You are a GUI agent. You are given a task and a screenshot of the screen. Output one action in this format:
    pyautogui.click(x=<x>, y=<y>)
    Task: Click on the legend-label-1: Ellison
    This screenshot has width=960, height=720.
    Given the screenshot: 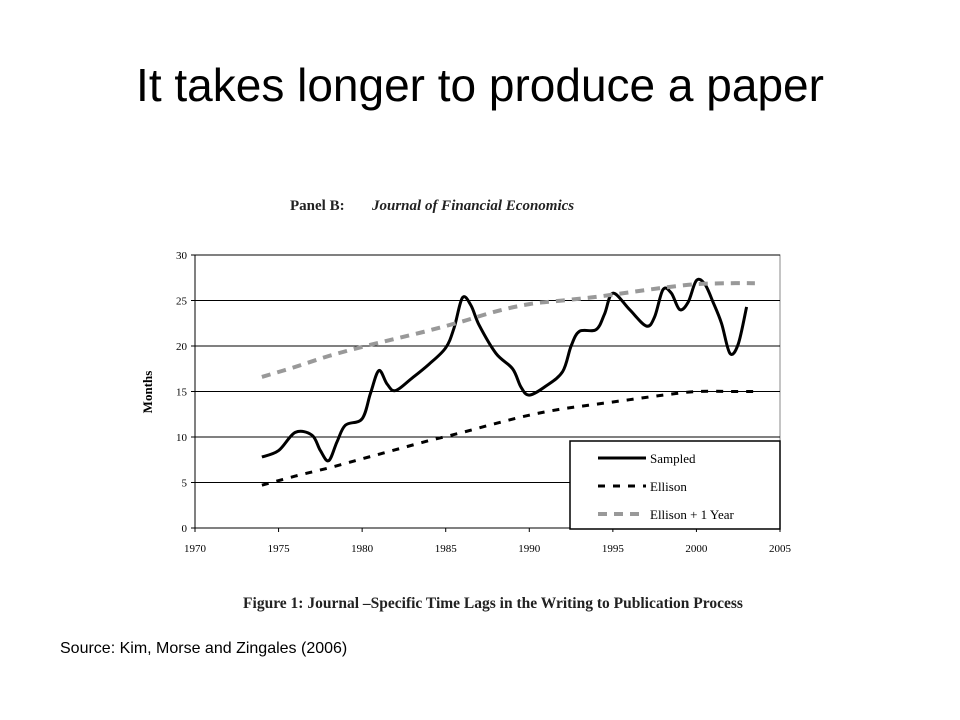 What is the action you would take?
    pyautogui.click(x=668, y=486)
    